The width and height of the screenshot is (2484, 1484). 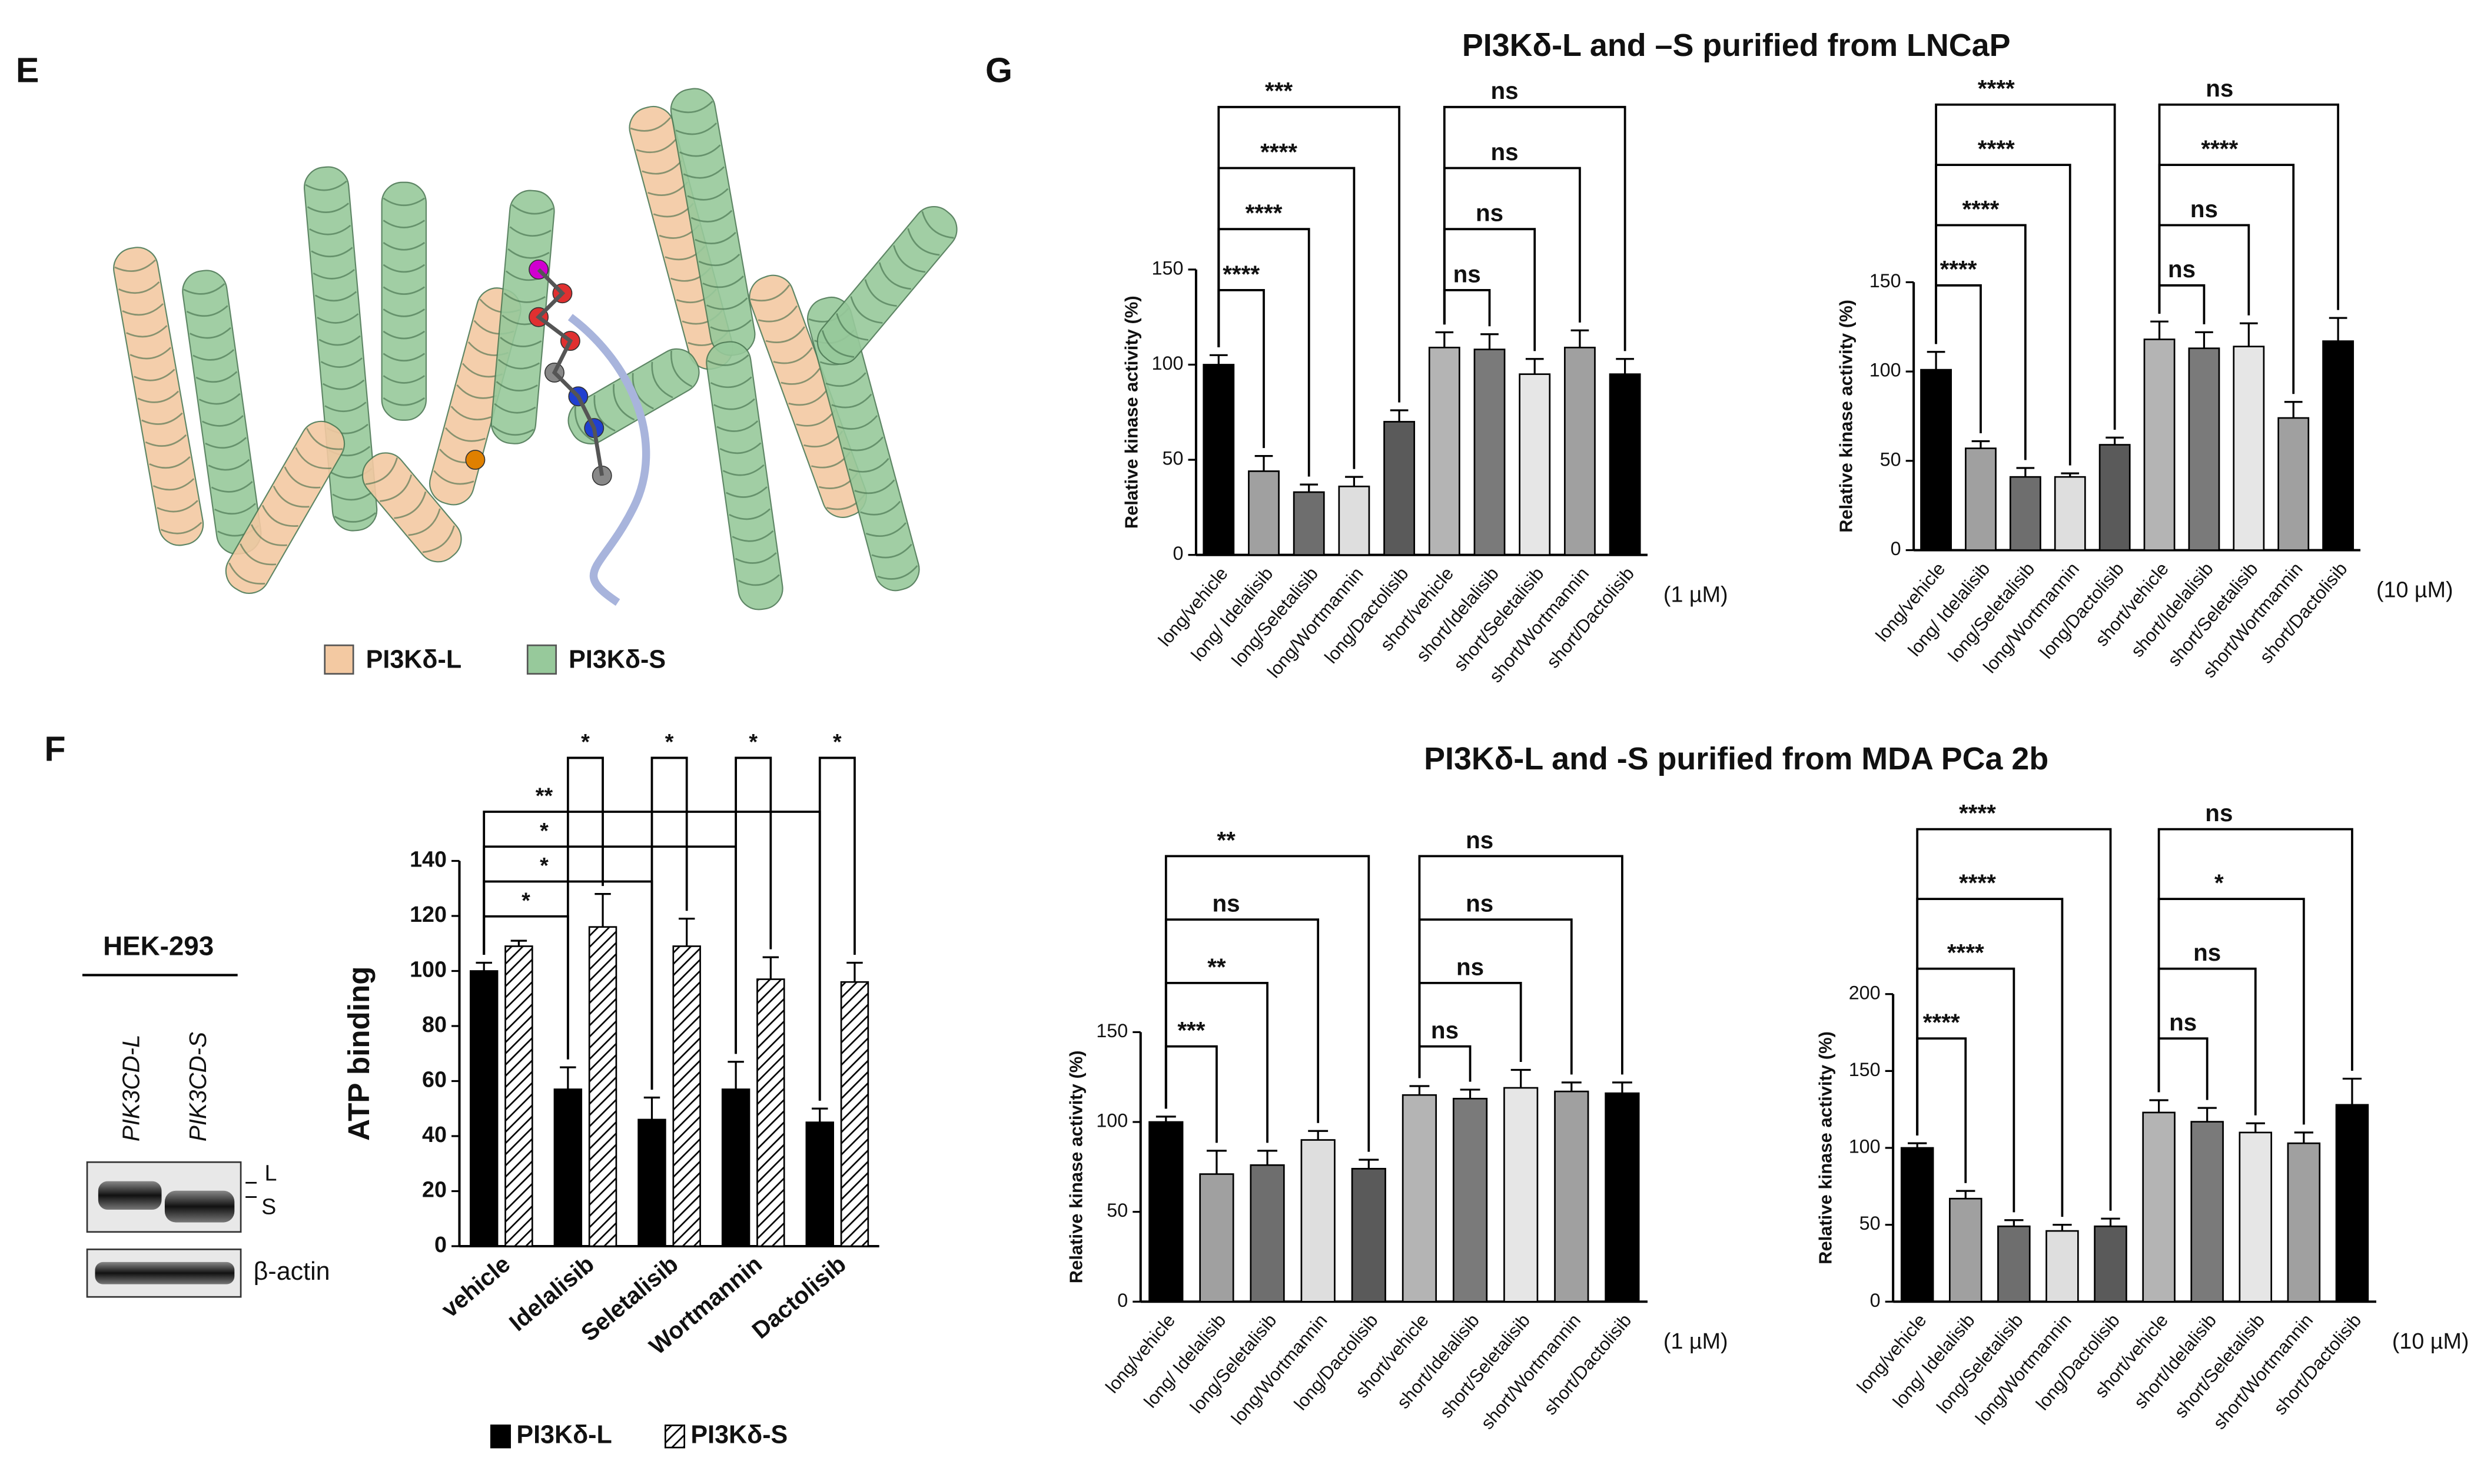 What do you see at coordinates (2430, 1341) in the screenshot?
I see `unit-note: (10 µM)` at bounding box center [2430, 1341].